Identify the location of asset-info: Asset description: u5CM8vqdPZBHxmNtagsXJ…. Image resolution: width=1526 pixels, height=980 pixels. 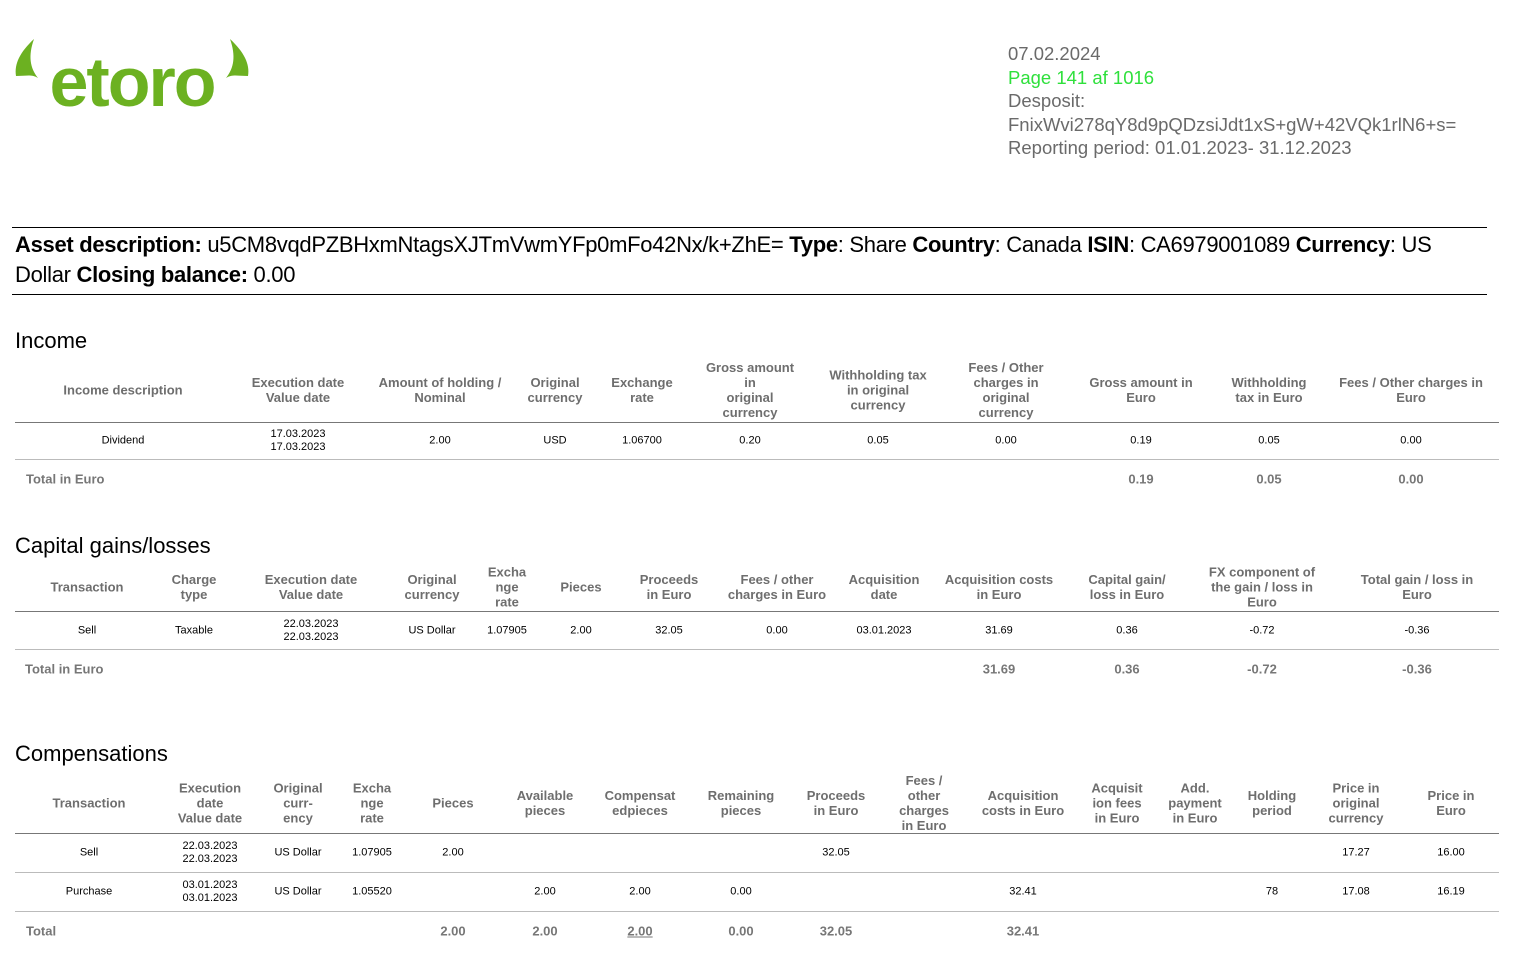
(749, 261).